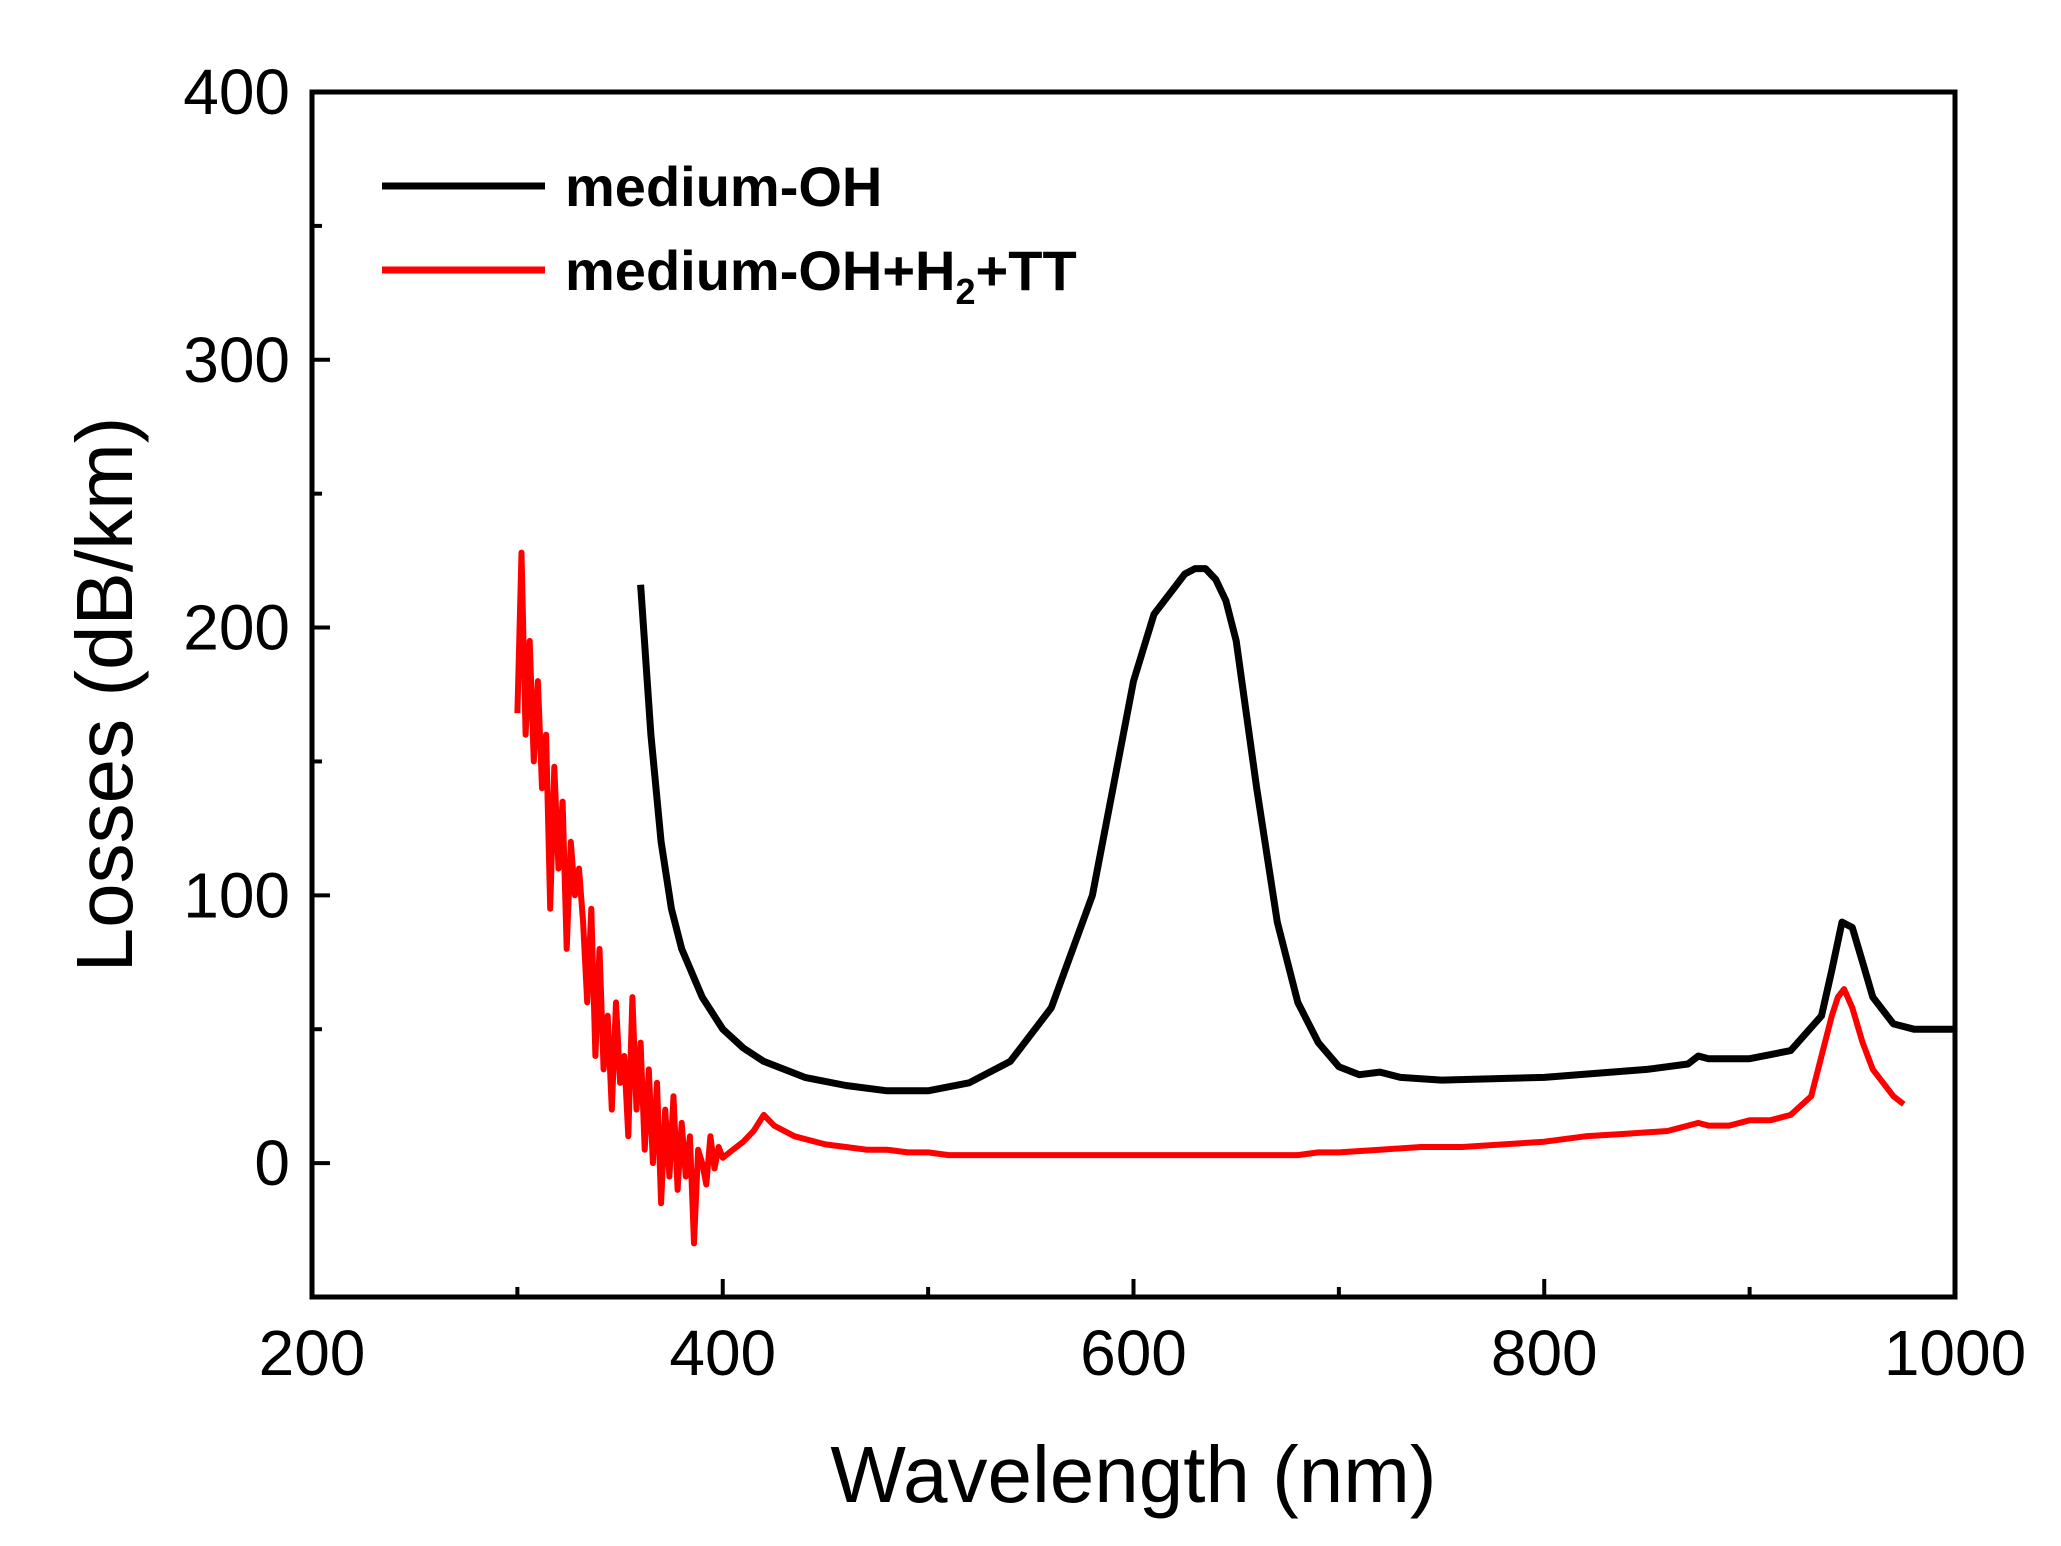 This screenshot has height=1546, width=2061. What do you see at coordinates (272, 1163) in the screenshot?
I see `y-tick-label: 0` at bounding box center [272, 1163].